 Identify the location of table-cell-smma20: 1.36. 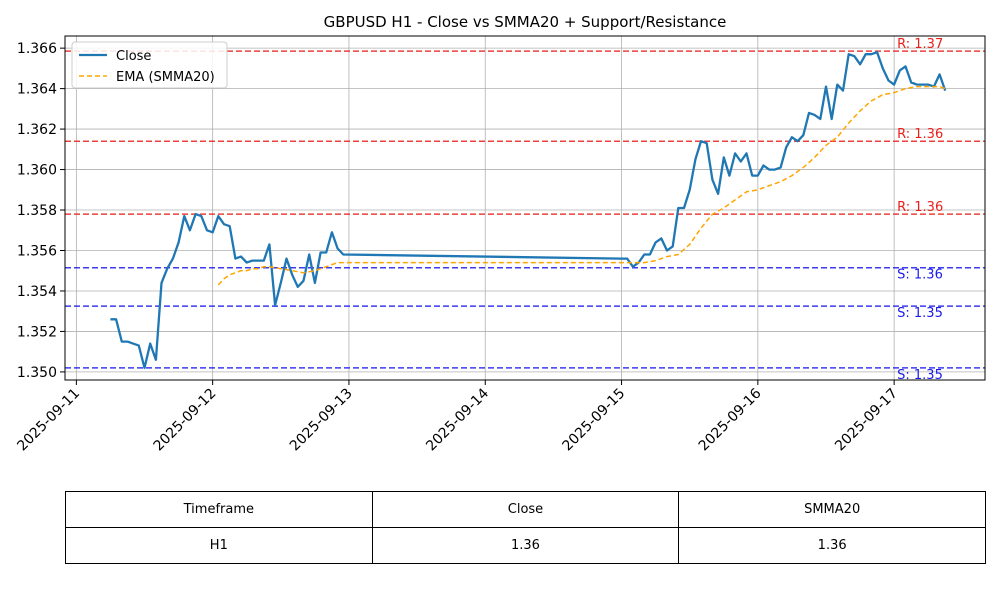
(832, 545).